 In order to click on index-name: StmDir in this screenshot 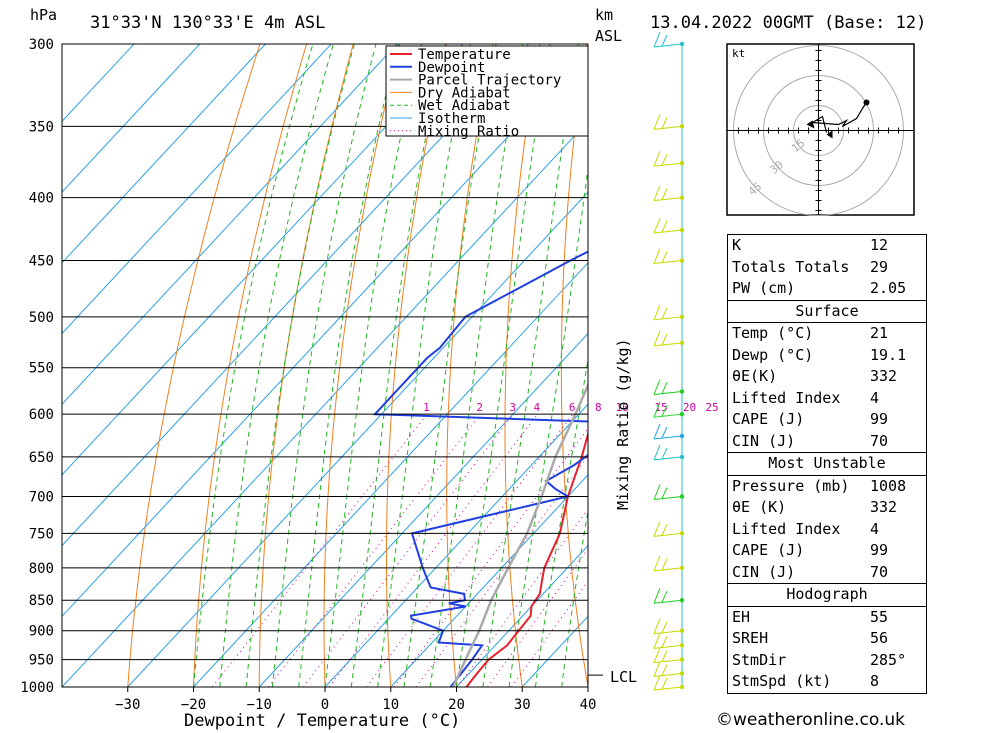, I will do `click(759, 659)`.